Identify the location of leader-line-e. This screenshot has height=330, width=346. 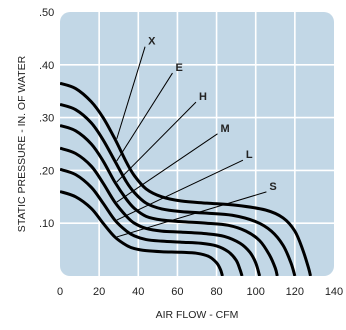
(144, 117).